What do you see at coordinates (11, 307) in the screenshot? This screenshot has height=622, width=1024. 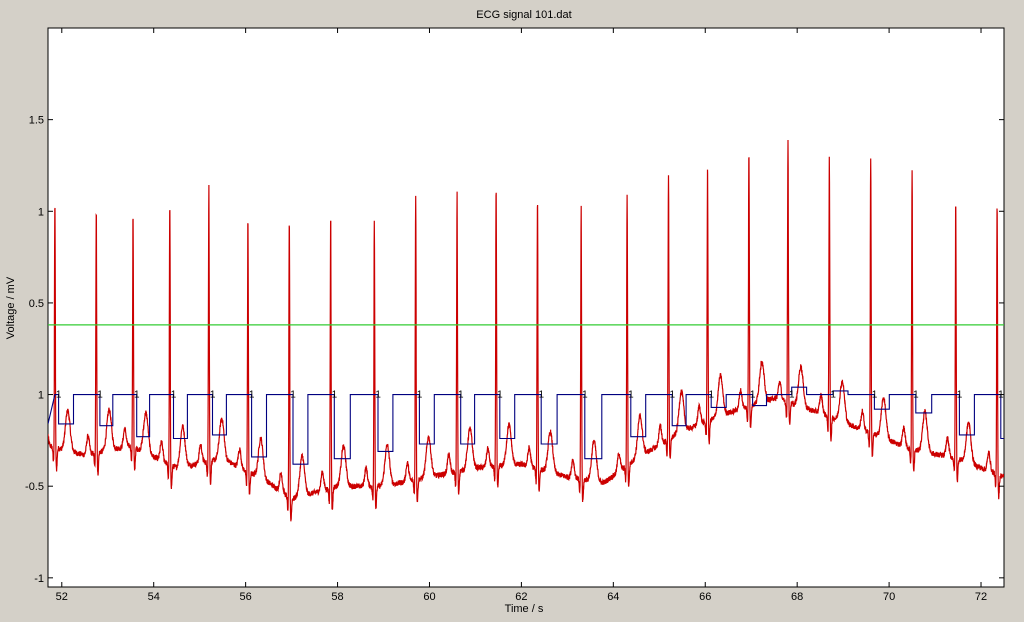 I see `y-axis-label: Voltage / mV` at bounding box center [11, 307].